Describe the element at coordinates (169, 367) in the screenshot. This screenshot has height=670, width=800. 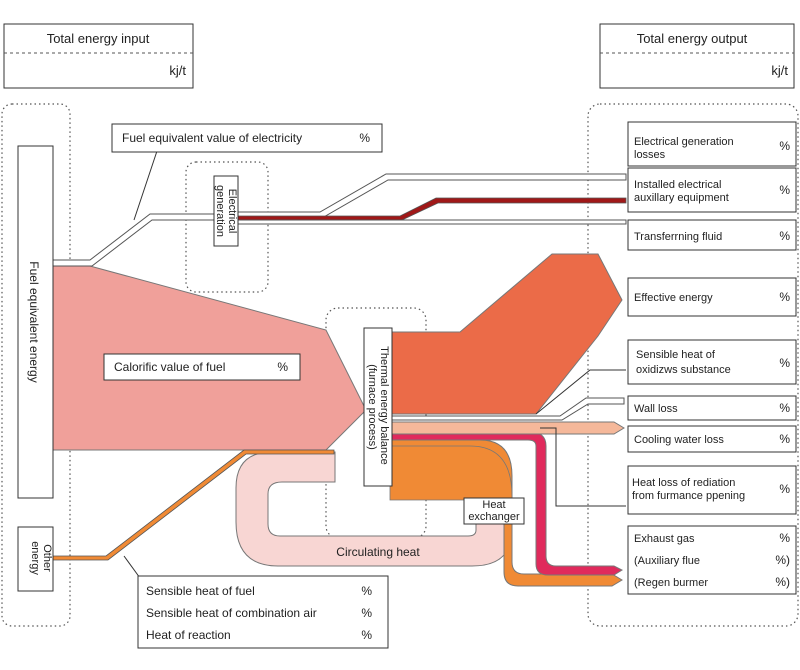
I see `calorific-value-label: Calorific value of fuel` at that location.